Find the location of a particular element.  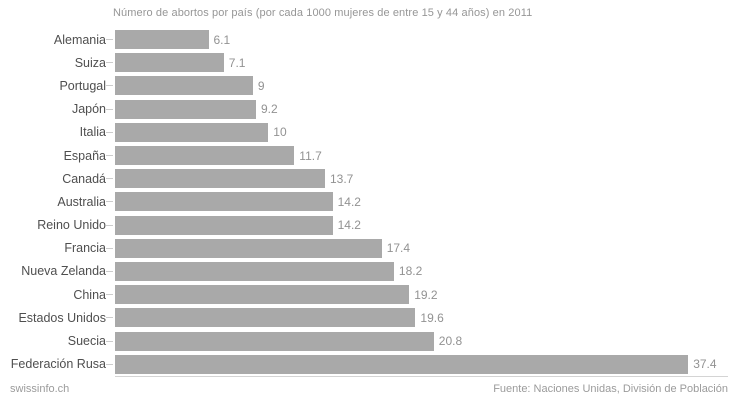

chart-row: Italia 10 is located at coordinates (370, 132).